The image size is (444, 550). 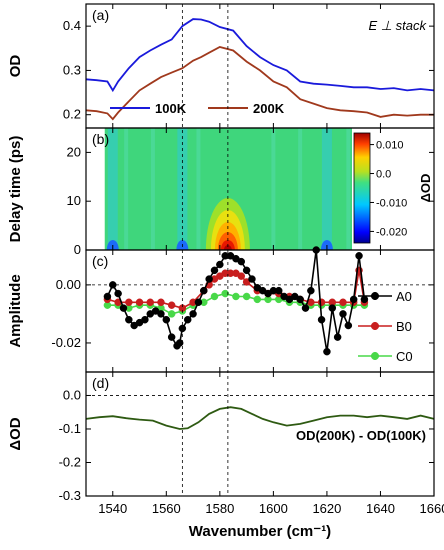 I want to click on x-tick-label: 1640, so click(x=380, y=508).